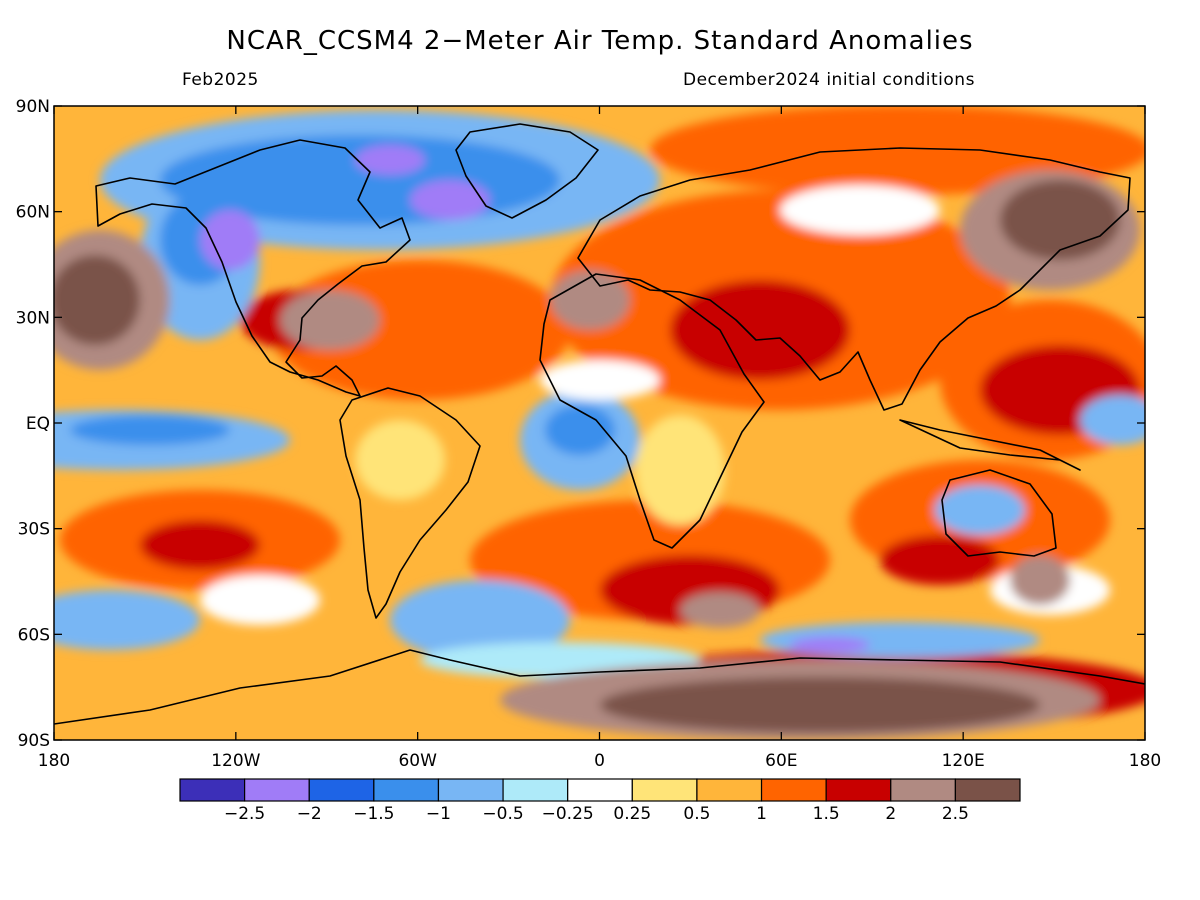 This screenshot has height=900, width=1200. Describe the element at coordinates (38, 424) in the screenshot. I see `lat-label: EQ` at that location.